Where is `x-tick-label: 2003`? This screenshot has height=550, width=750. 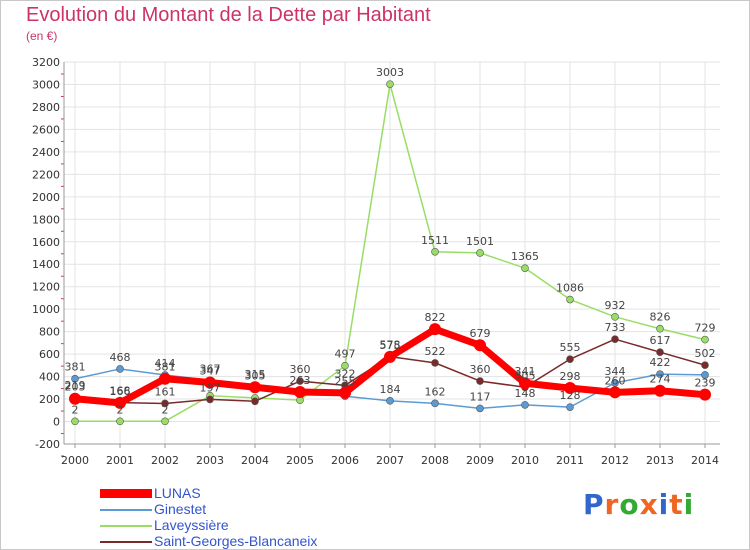 x-tick-label: 2003 is located at coordinates (210, 460).